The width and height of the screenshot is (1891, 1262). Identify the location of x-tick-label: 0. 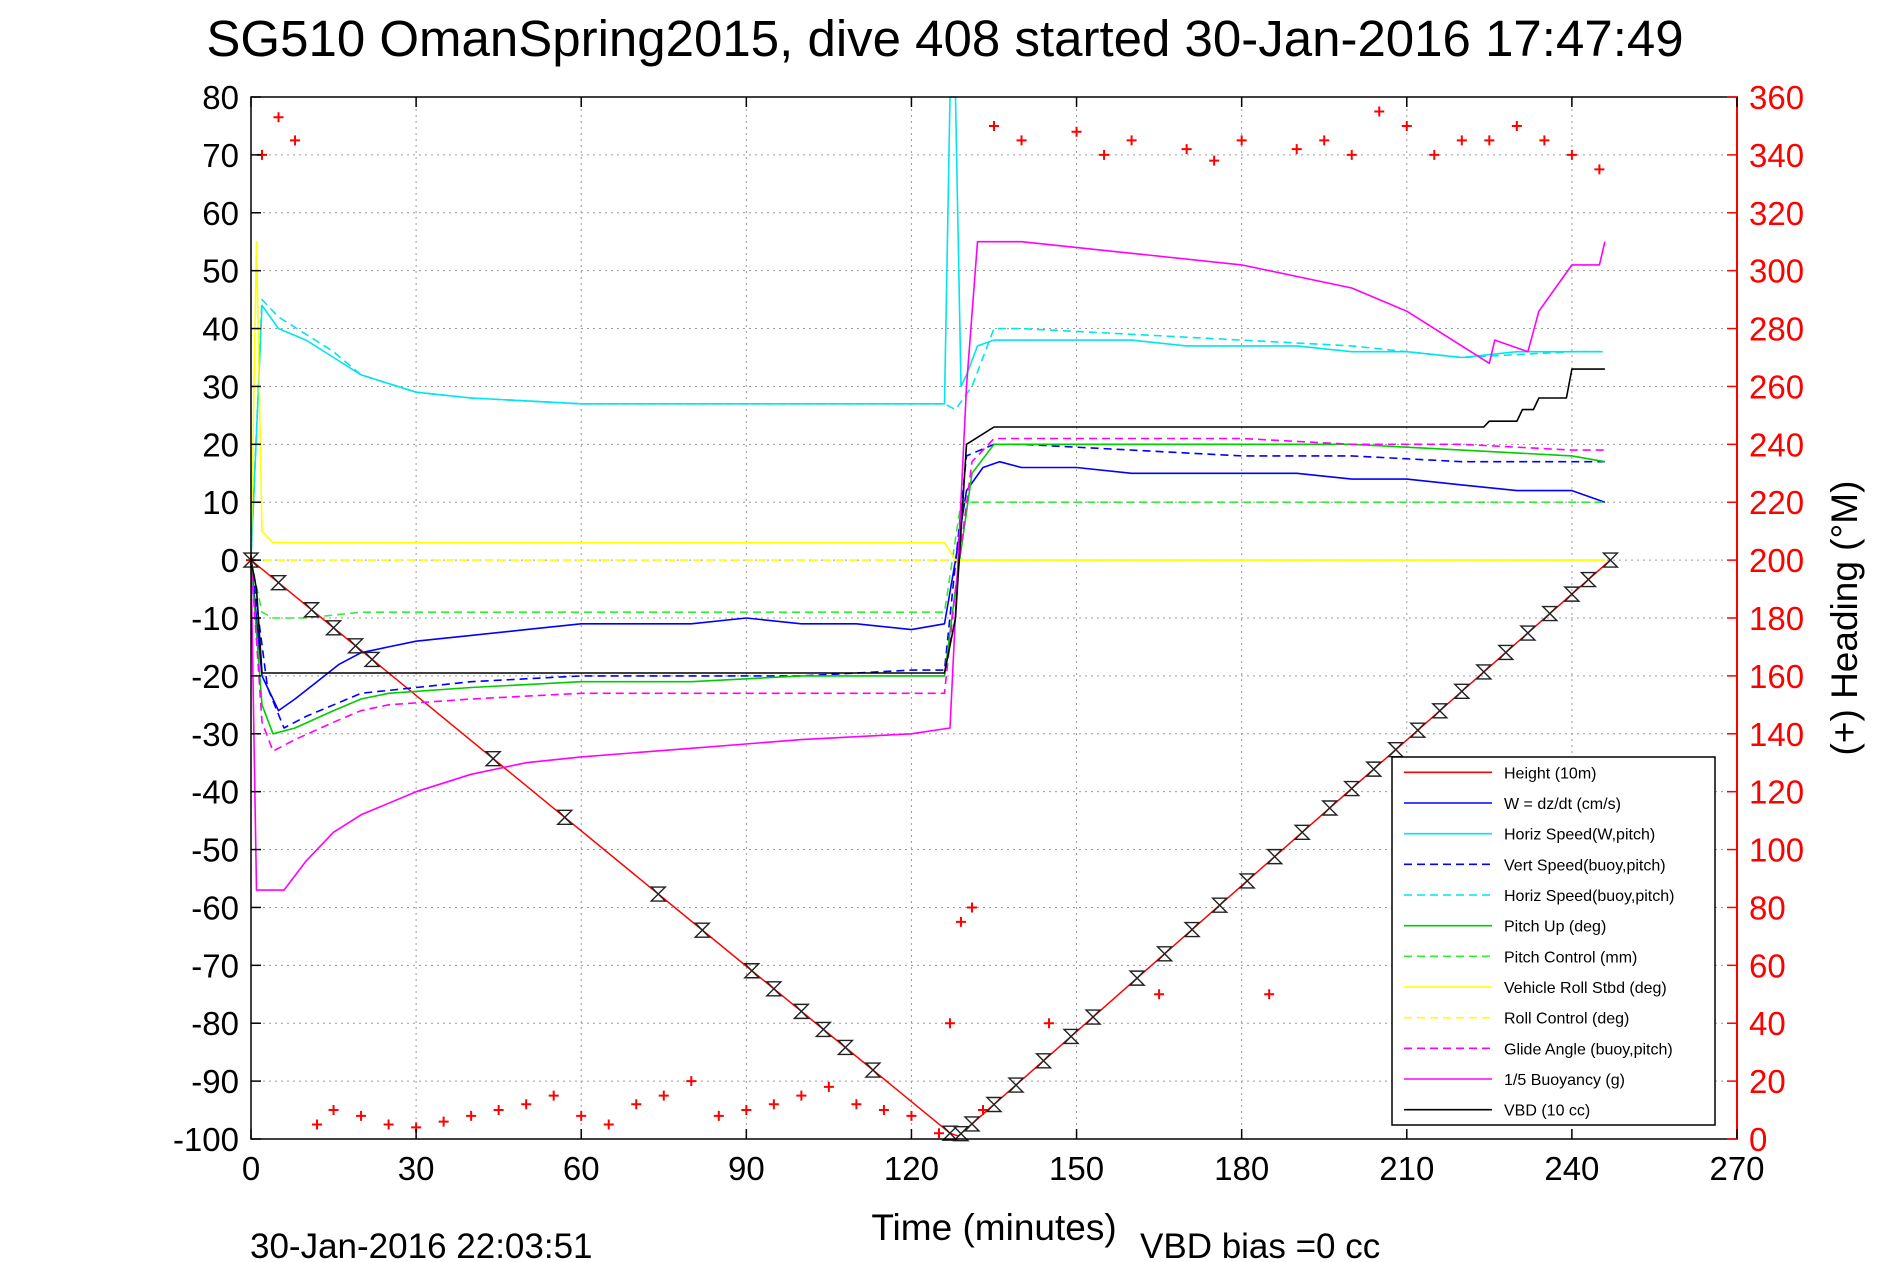
(251, 1168).